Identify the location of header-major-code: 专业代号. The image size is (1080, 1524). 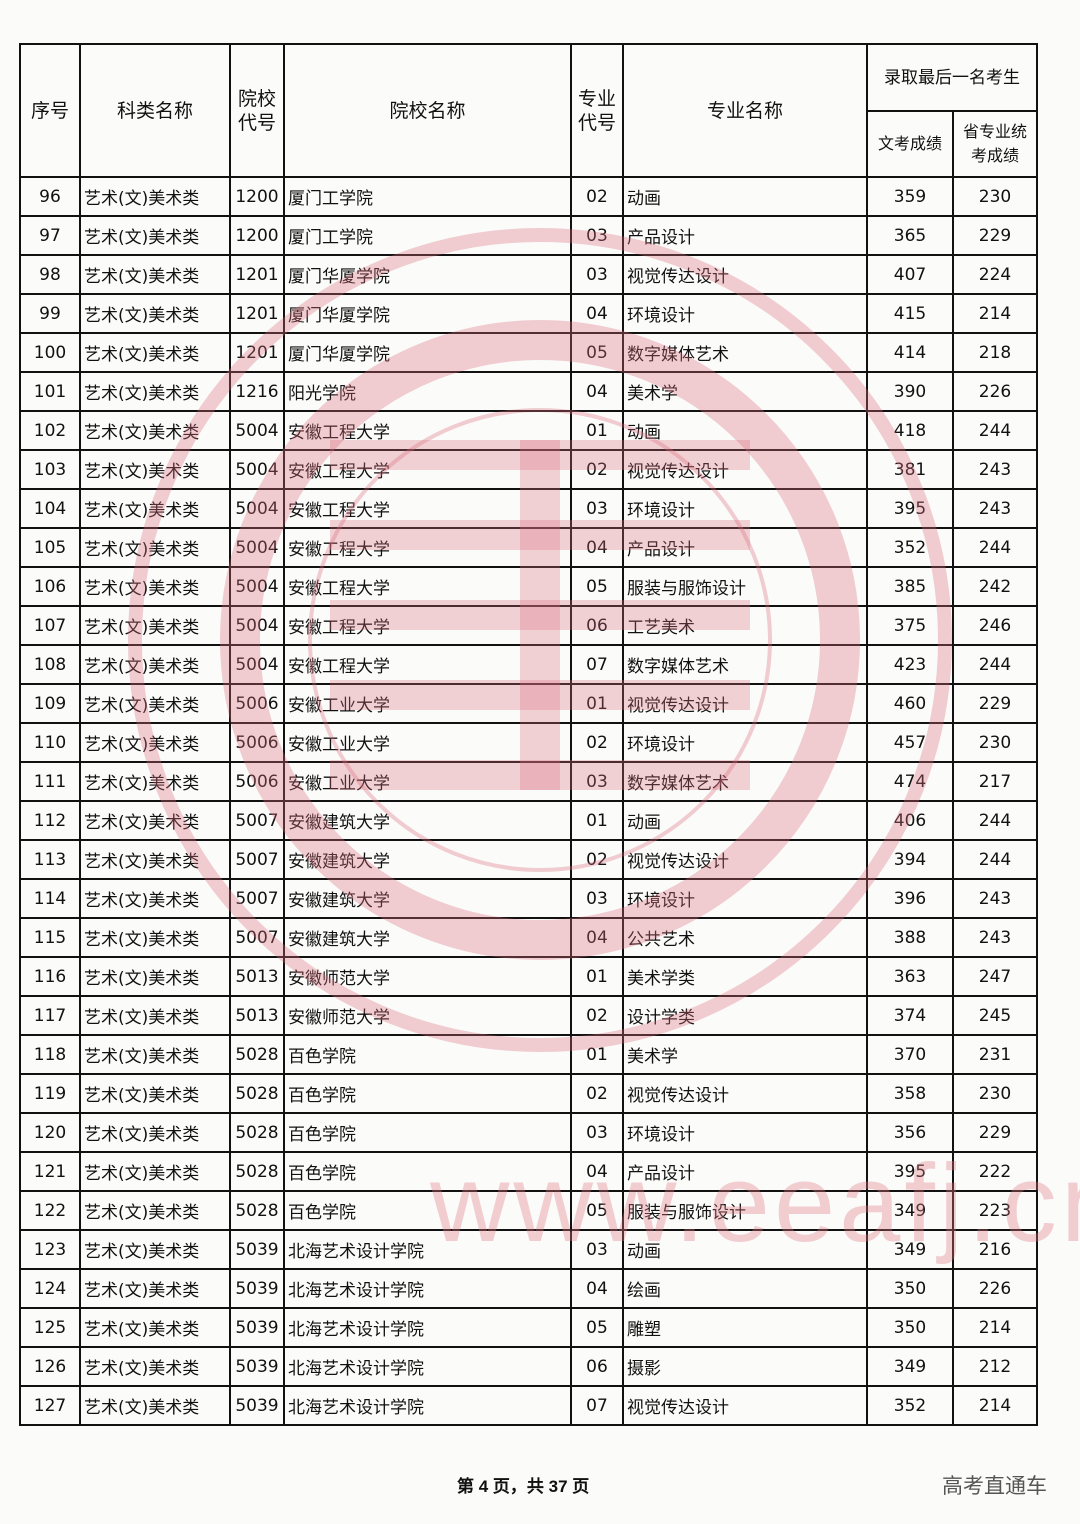
(597, 110).